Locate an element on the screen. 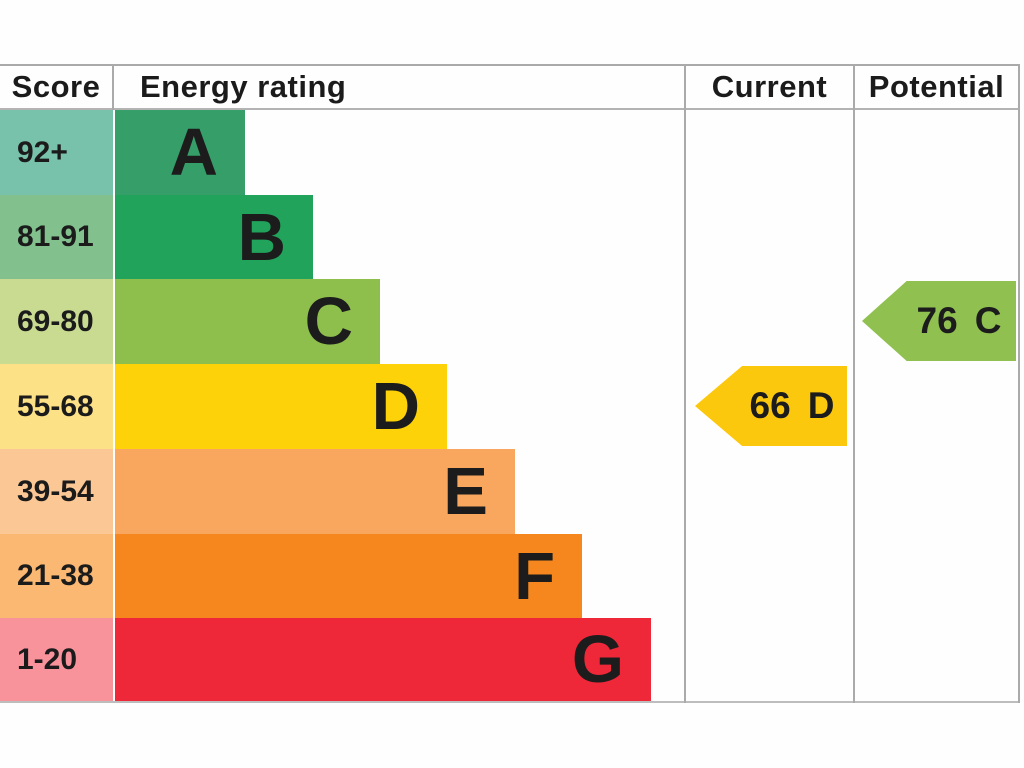 This screenshot has height=768, width=1024. header-score: Score is located at coordinates (56, 87).